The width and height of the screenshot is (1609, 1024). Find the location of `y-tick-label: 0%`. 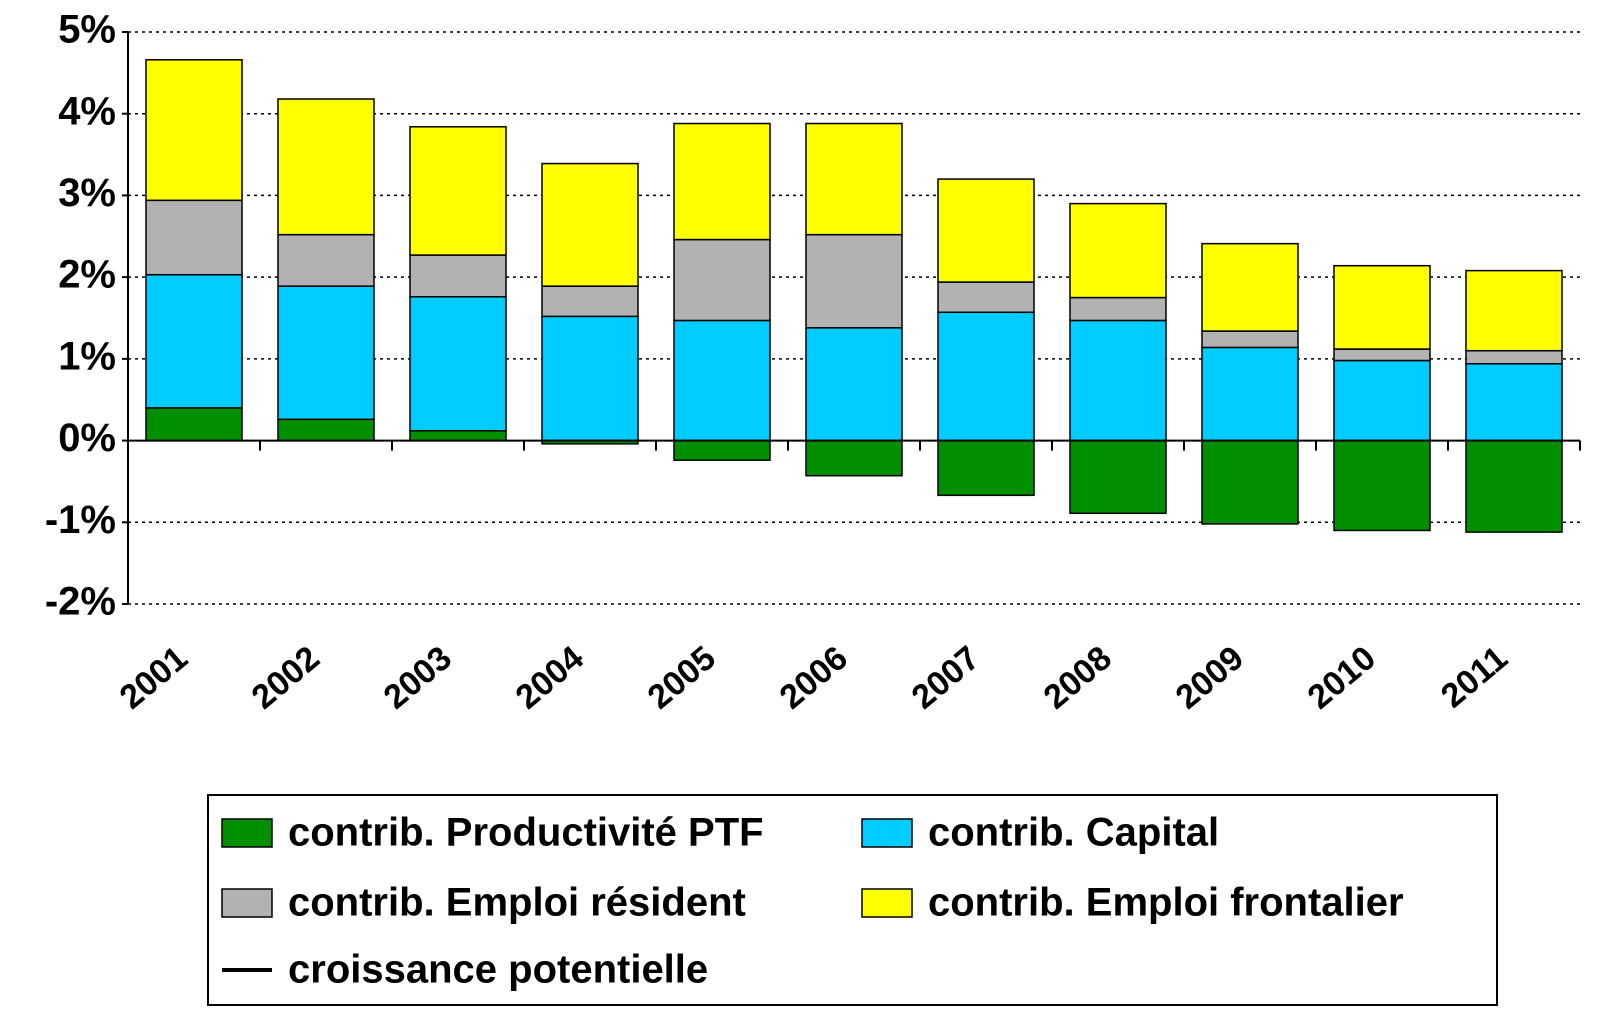

y-tick-label: 0% is located at coordinates (87, 438).